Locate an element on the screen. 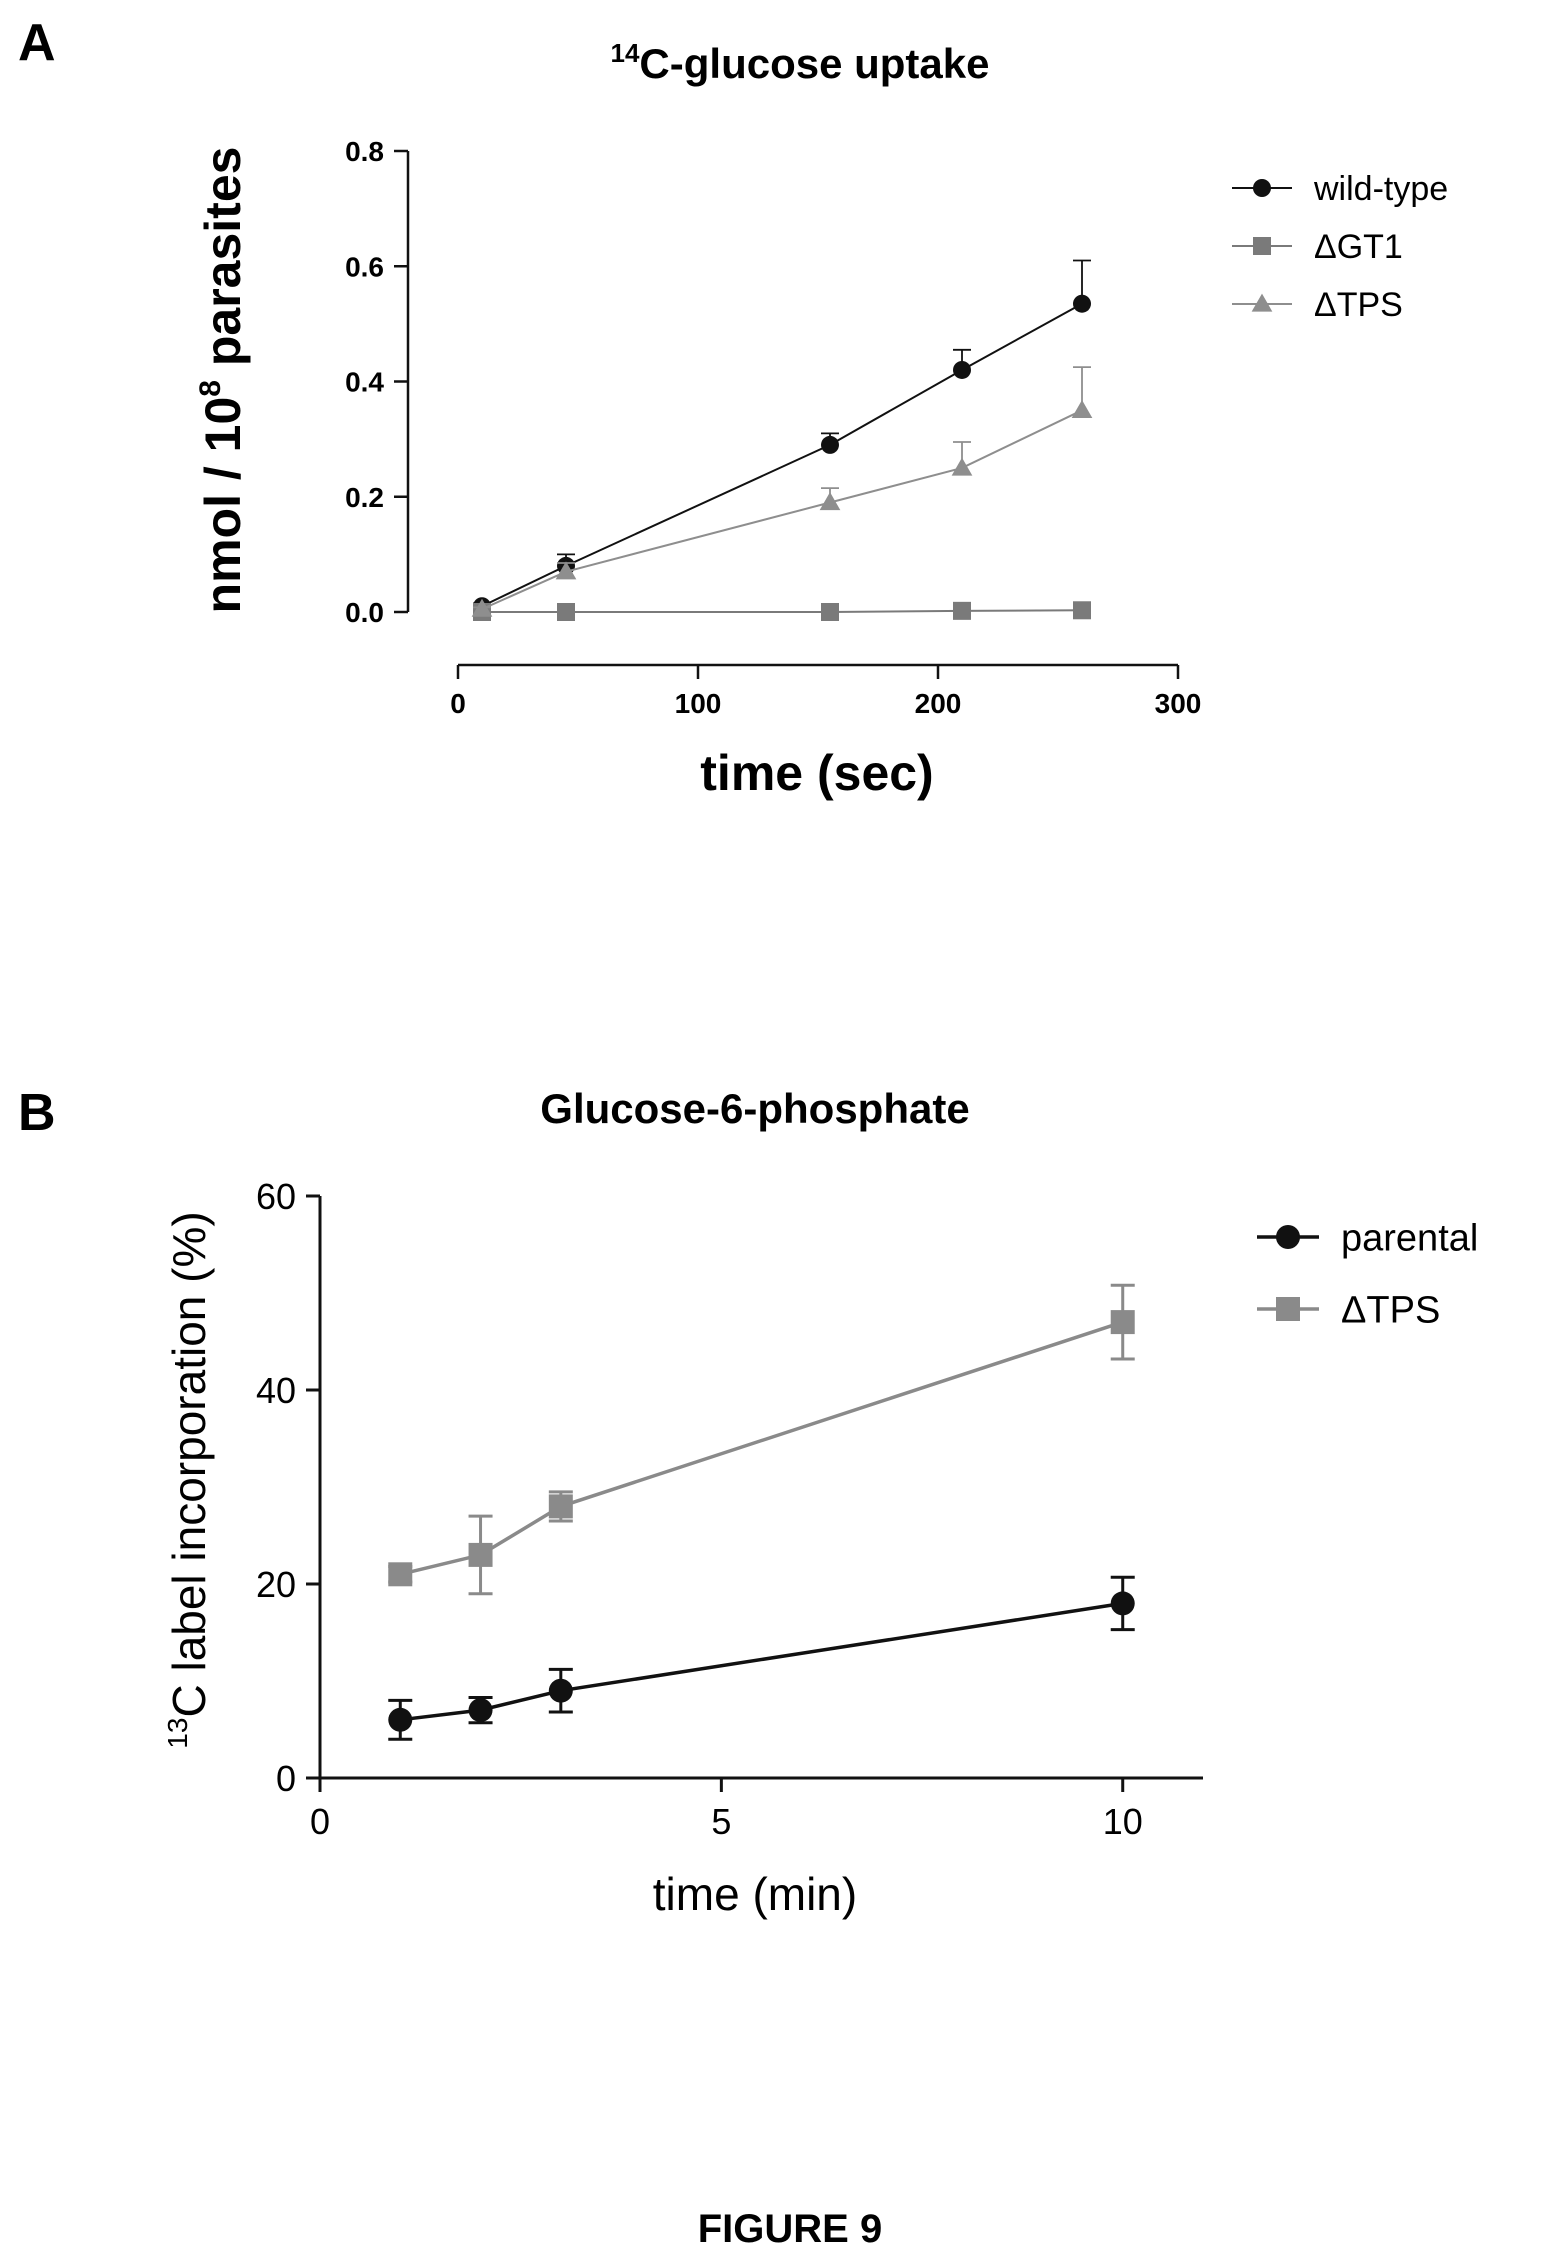 The image size is (1549, 2261). panel-b-data-marks is located at coordinates (761, 1512).